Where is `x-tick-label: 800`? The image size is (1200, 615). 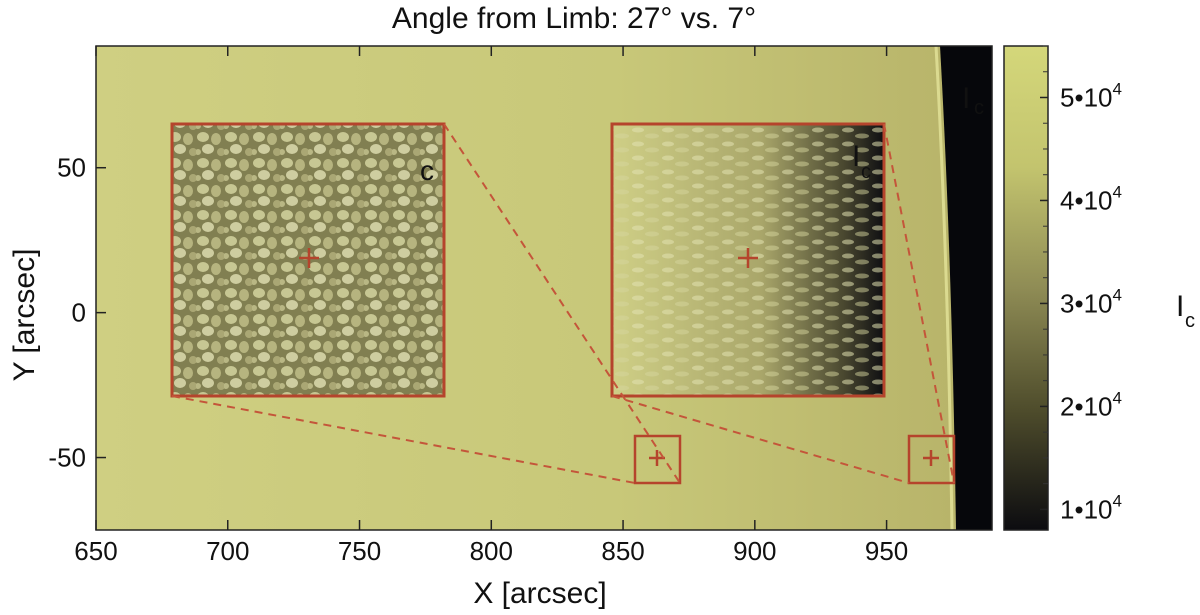 x-tick-label: 800 is located at coordinates (491, 551).